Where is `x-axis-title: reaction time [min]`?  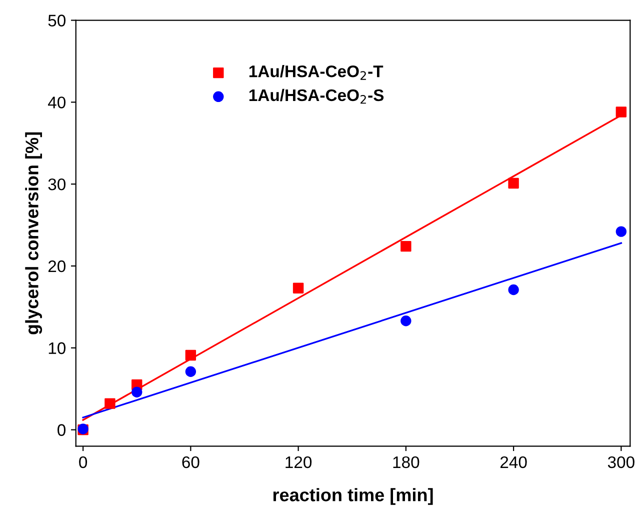 x-axis-title: reaction time [min] is located at coordinates (353, 496).